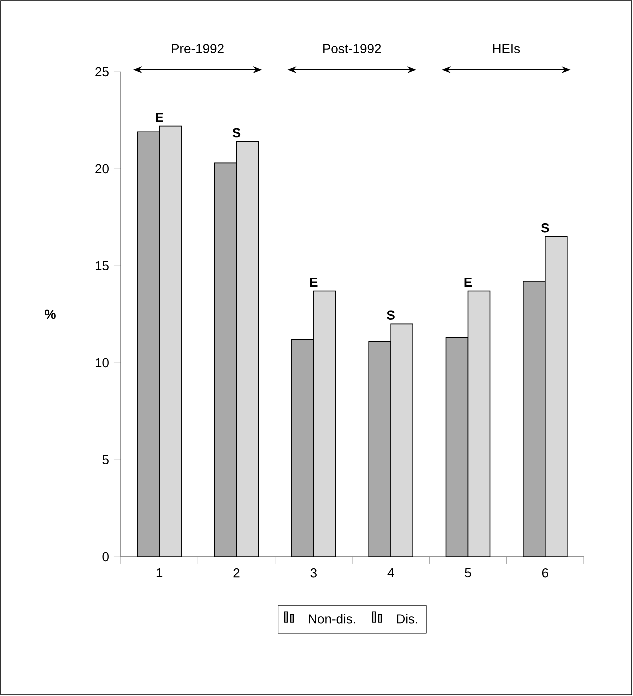 The image size is (633, 696). I want to click on y-tick-label: 5, so click(105, 460).